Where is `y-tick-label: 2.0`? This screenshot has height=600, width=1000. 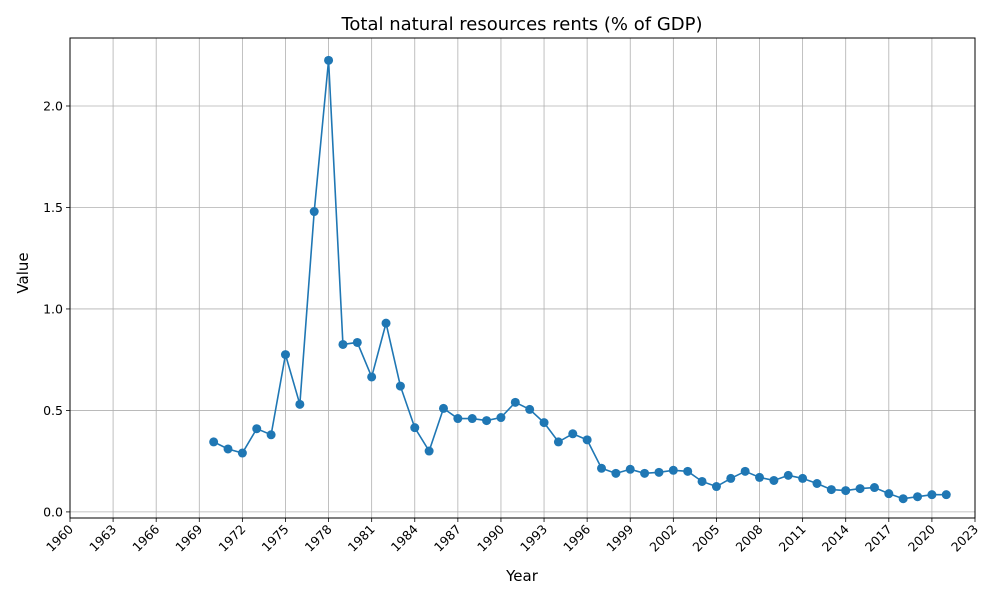
y-tick-label: 2.0 is located at coordinates (53, 105).